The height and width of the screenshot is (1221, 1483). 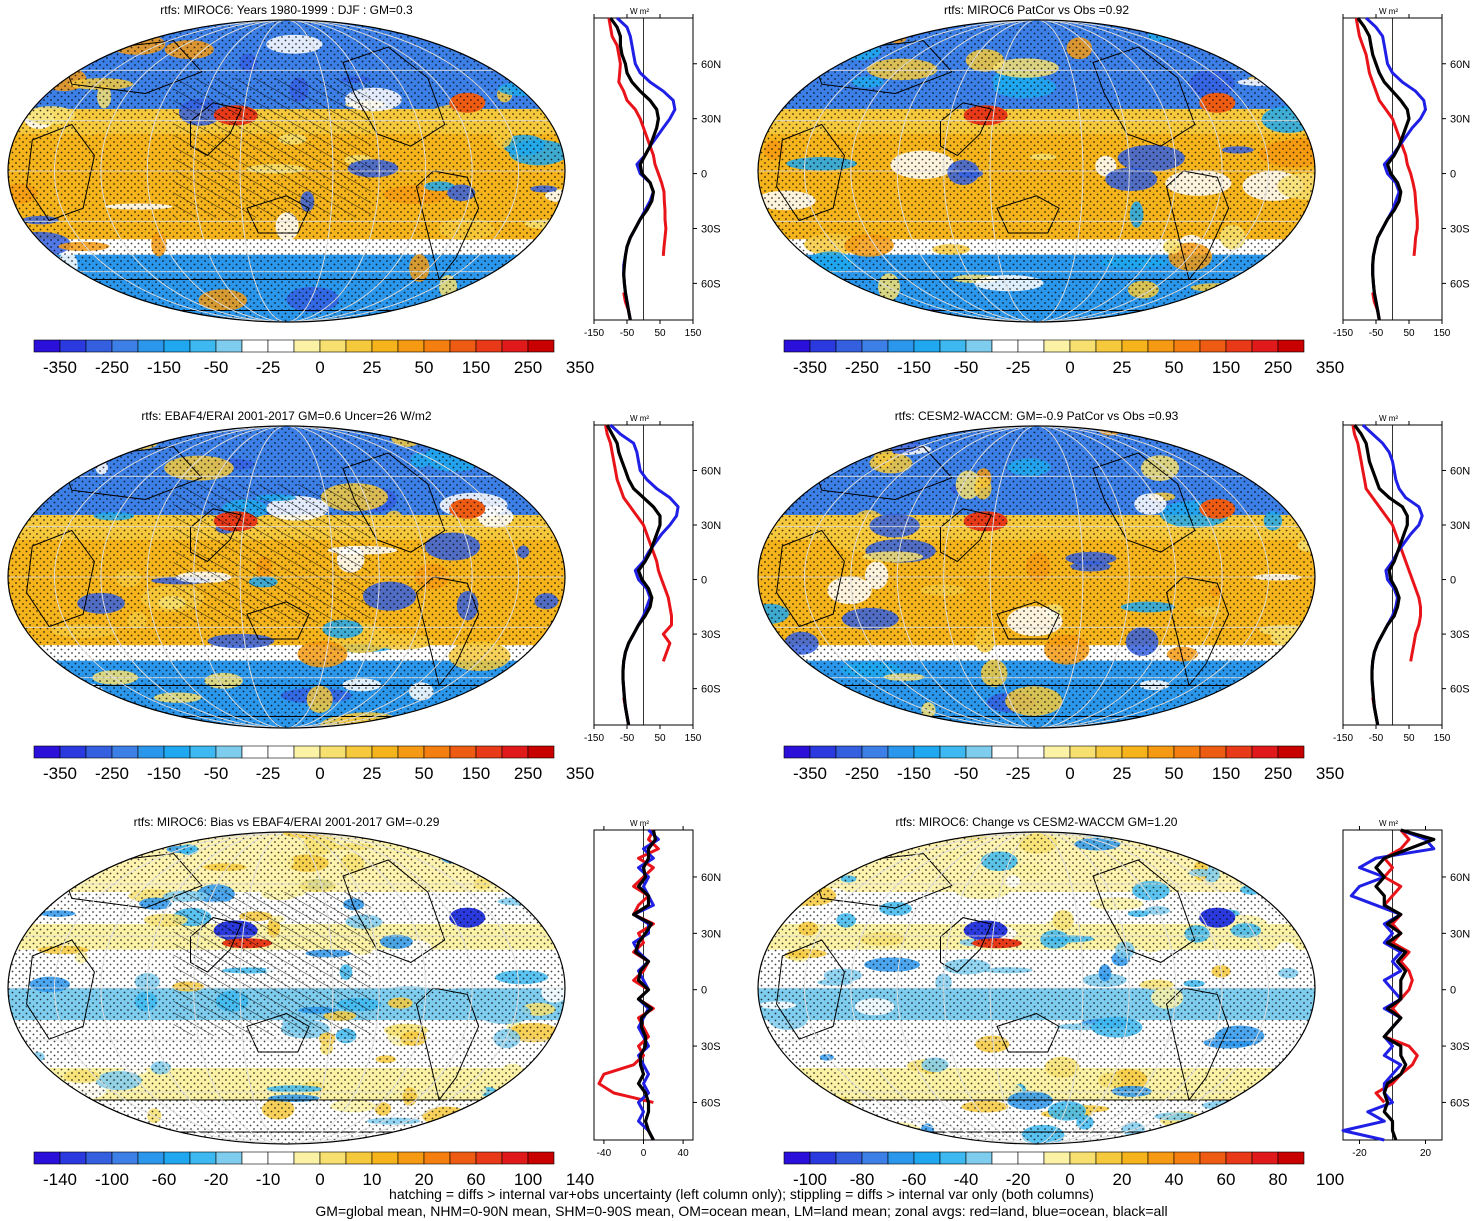 I want to click on colorbar-label: -350, so click(x=810, y=773).